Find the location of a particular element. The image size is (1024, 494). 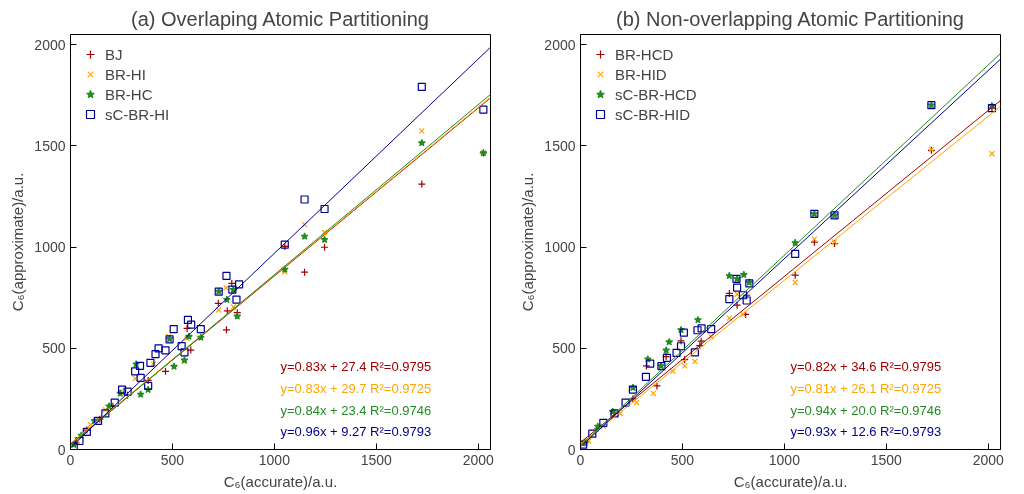

annotation: y=0.93x + 12.6 R²=0.9793 is located at coordinates (866, 432).